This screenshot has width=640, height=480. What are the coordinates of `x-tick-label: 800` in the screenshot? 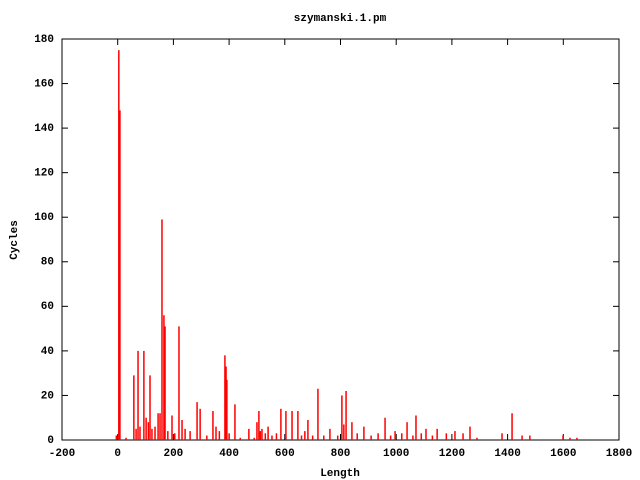 It's located at (341, 454).